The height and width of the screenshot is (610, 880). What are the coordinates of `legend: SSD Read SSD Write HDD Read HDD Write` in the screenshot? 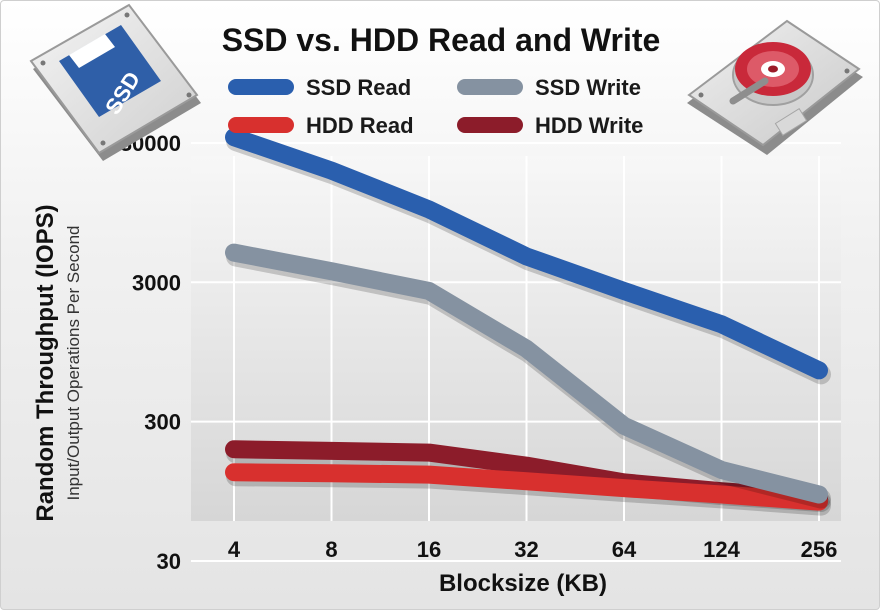 It's located at (435, 106).